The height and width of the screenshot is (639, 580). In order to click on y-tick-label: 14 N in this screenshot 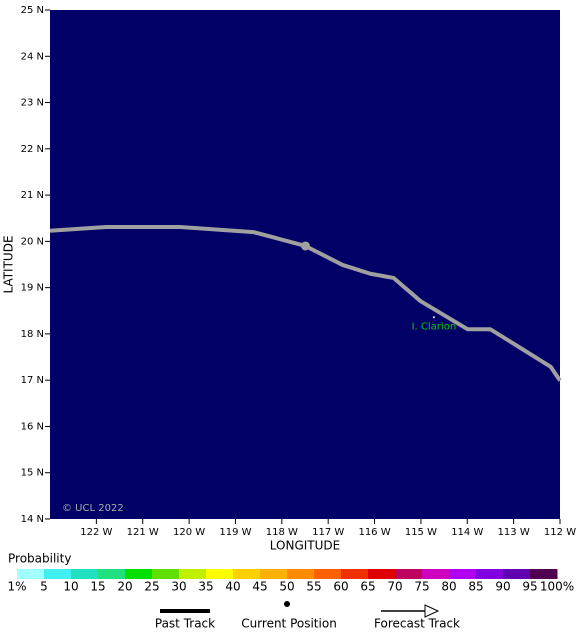, I will do `click(32, 519)`.